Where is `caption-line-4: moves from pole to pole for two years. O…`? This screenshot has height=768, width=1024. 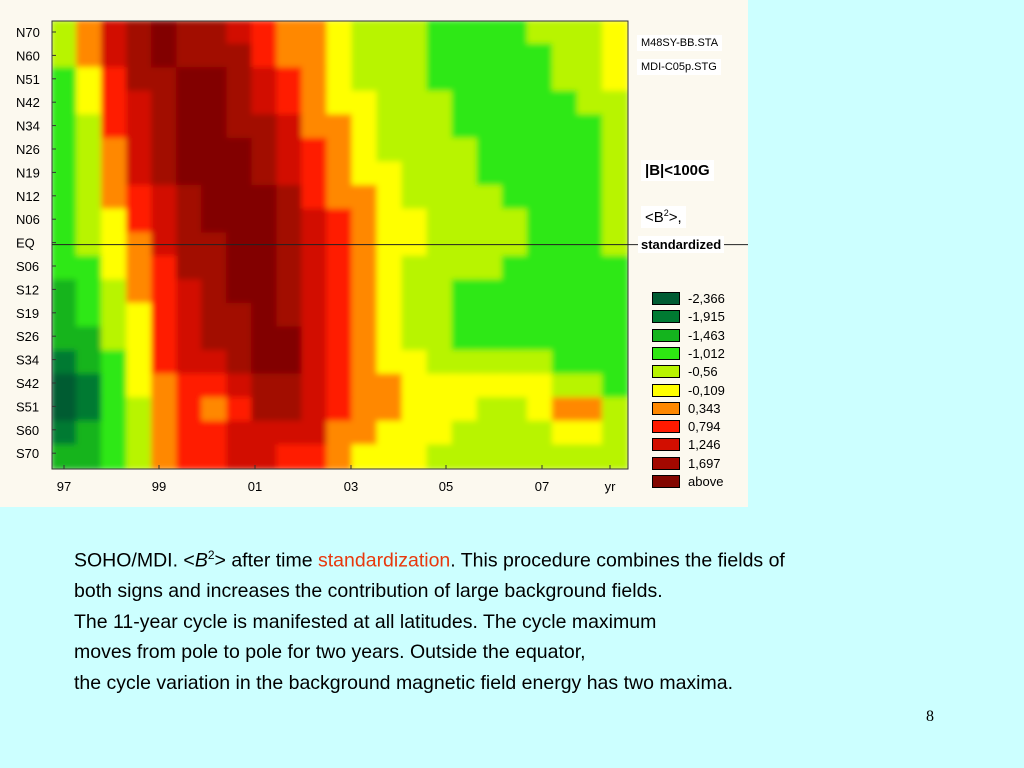
caption-line-4: moves from pole to pole for two years. O… is located at coordinates (330, 652).